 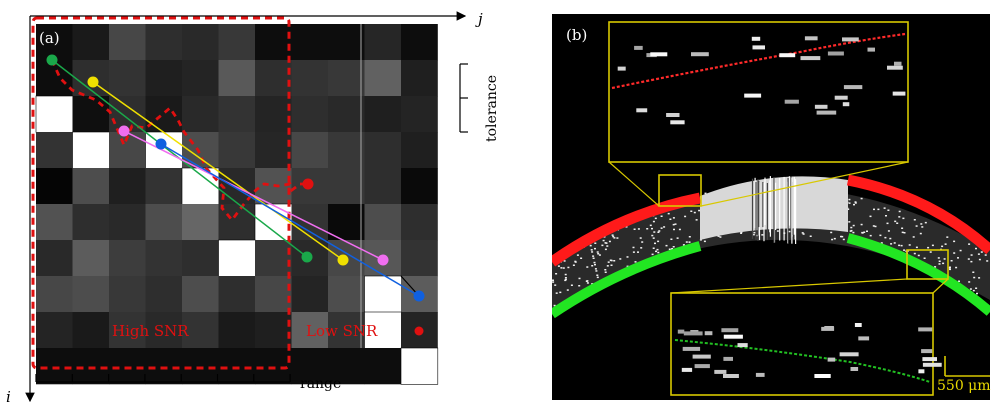 What do you see at coordinates (342, 331) in the screenshot?
I see `low-snr-label: Low SNR` at bounding box center [342, 331].